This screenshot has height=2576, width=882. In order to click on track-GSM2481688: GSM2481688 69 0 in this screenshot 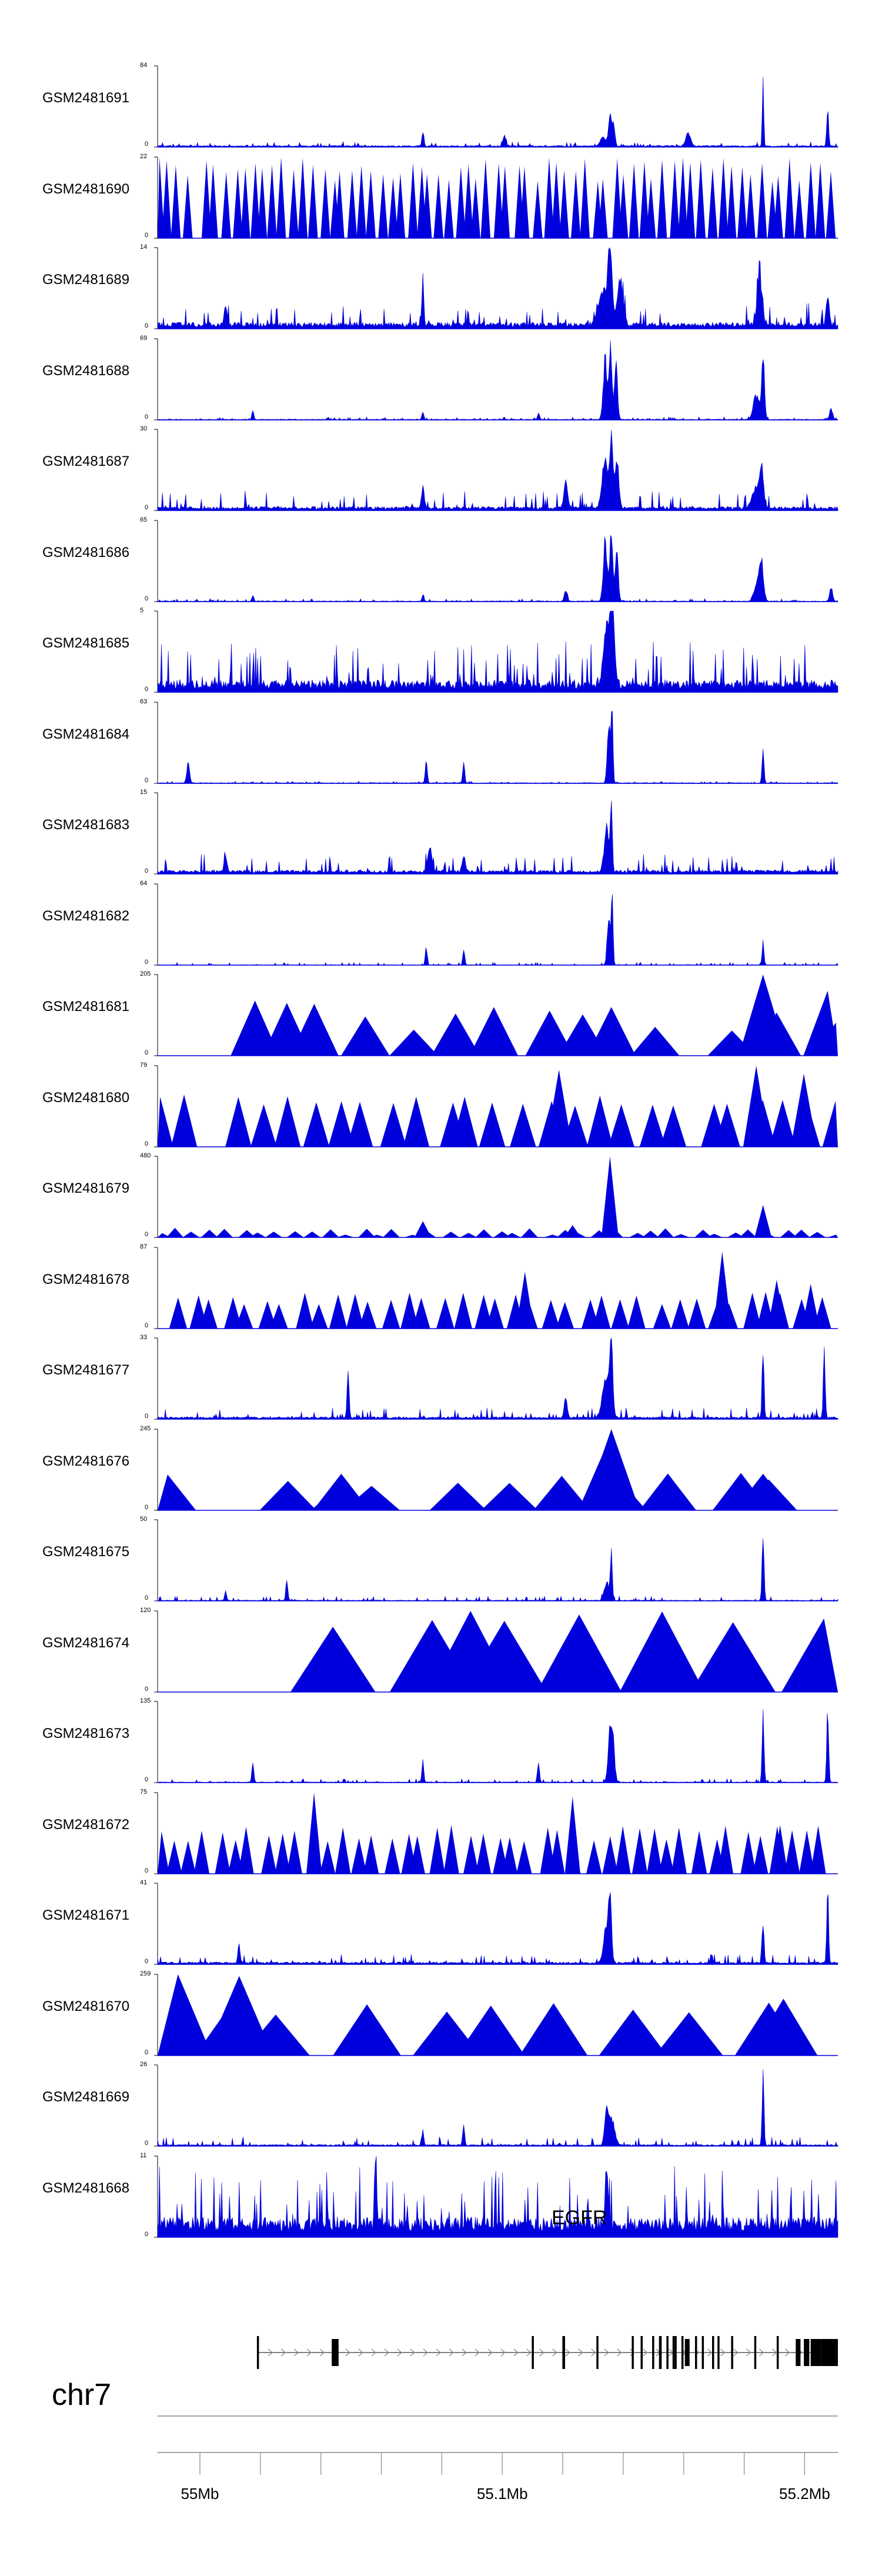, I will do `click(441, 378)`.